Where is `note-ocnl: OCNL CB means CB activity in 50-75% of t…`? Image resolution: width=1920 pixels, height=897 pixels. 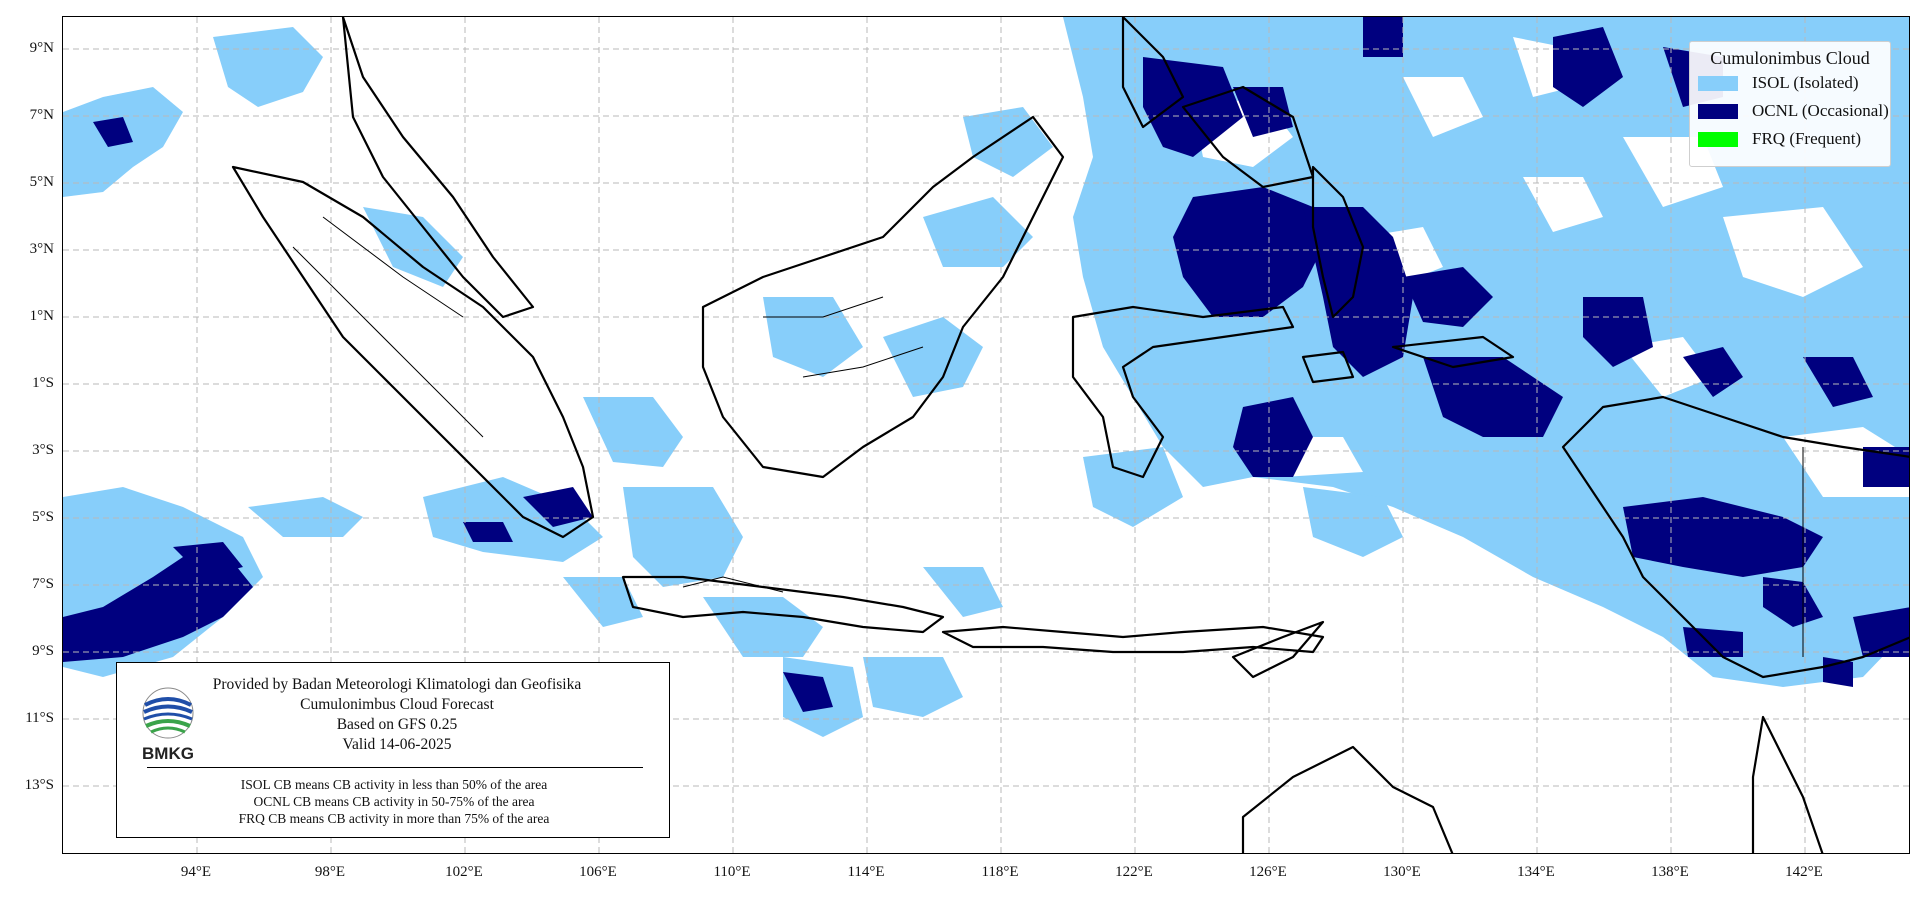 note-ocnl: OCNL CB means CB activity in 50-75% of t… is located at coordinates (394, 801).